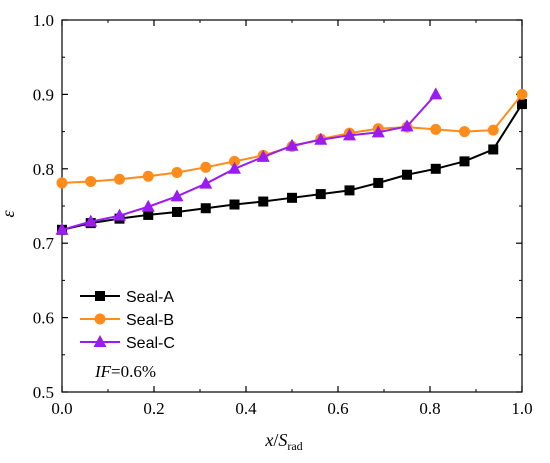  What do you see at coordinates (150, 297) in the screenshot?
I see `legend-label: Seal-A` at bounding box center [150, 297].